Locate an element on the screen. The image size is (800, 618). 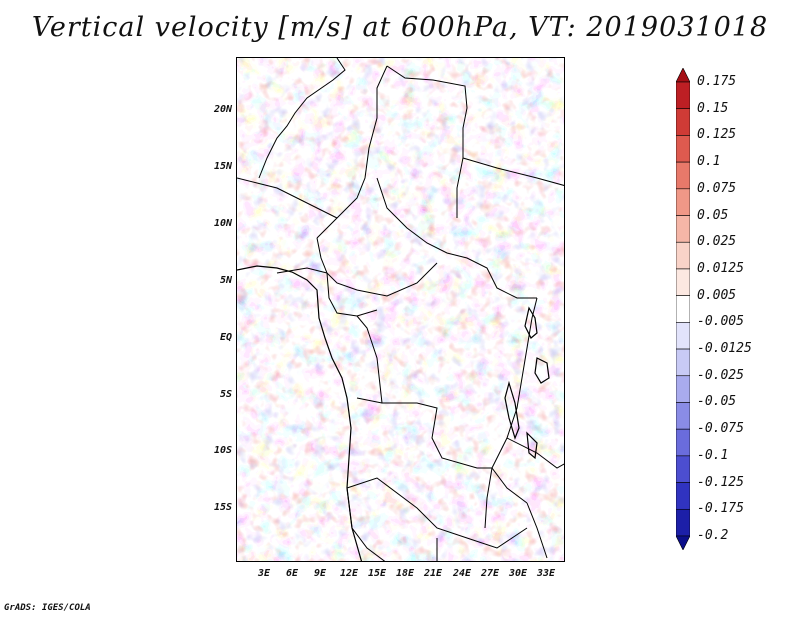
lon-label: 30E is located at coordinates (518, 573).